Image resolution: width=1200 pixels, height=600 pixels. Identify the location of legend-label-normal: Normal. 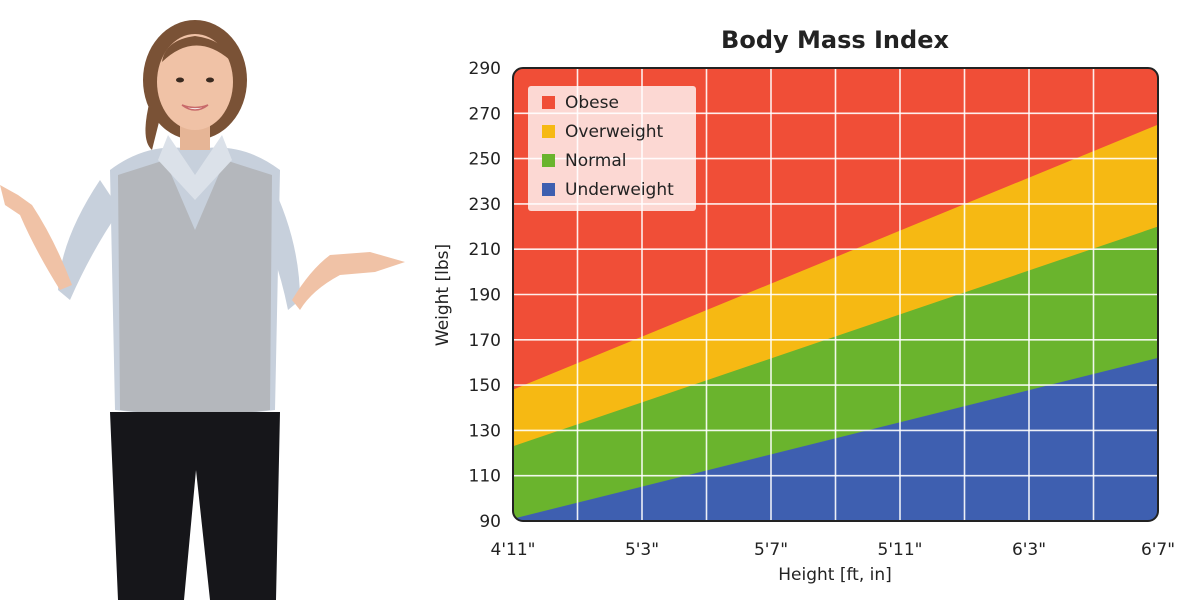
(596, 161).